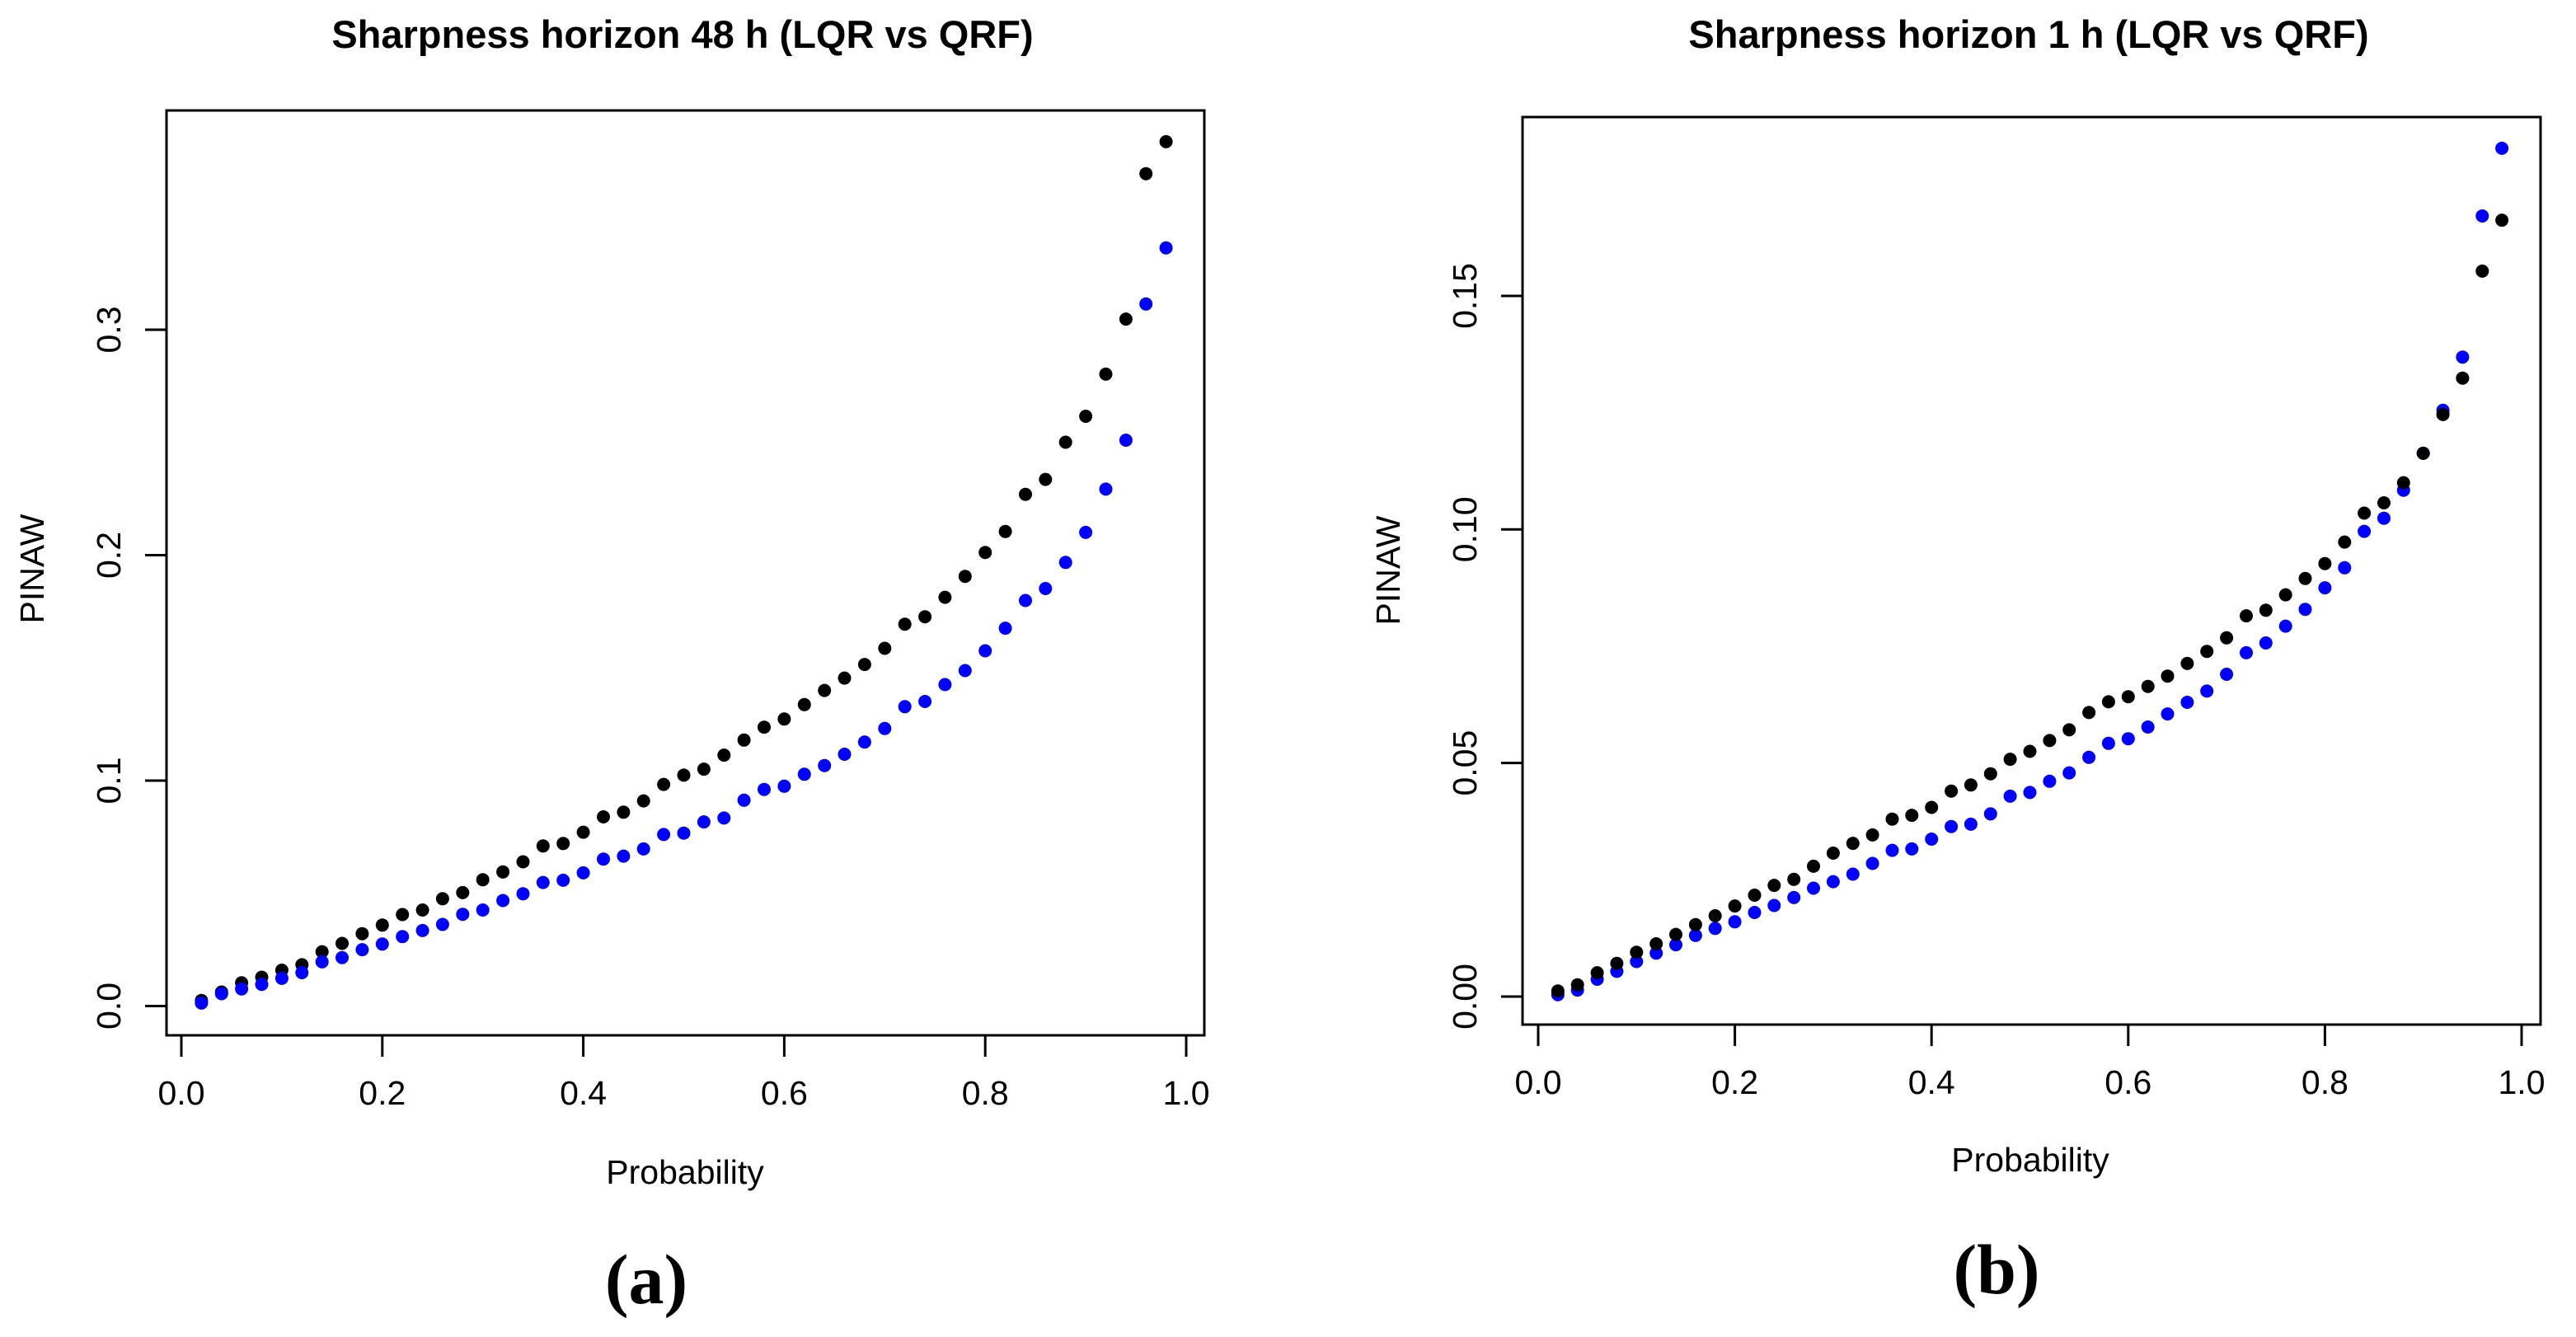  I want to click on svg-text: 0.3, so click(109, 330).